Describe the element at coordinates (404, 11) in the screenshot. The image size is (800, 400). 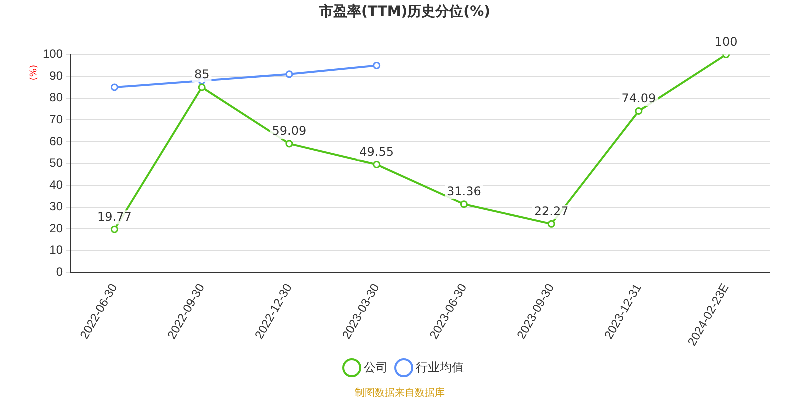
I see `chart-title: 市盈率(TTM)历史分位(%)` at that location.